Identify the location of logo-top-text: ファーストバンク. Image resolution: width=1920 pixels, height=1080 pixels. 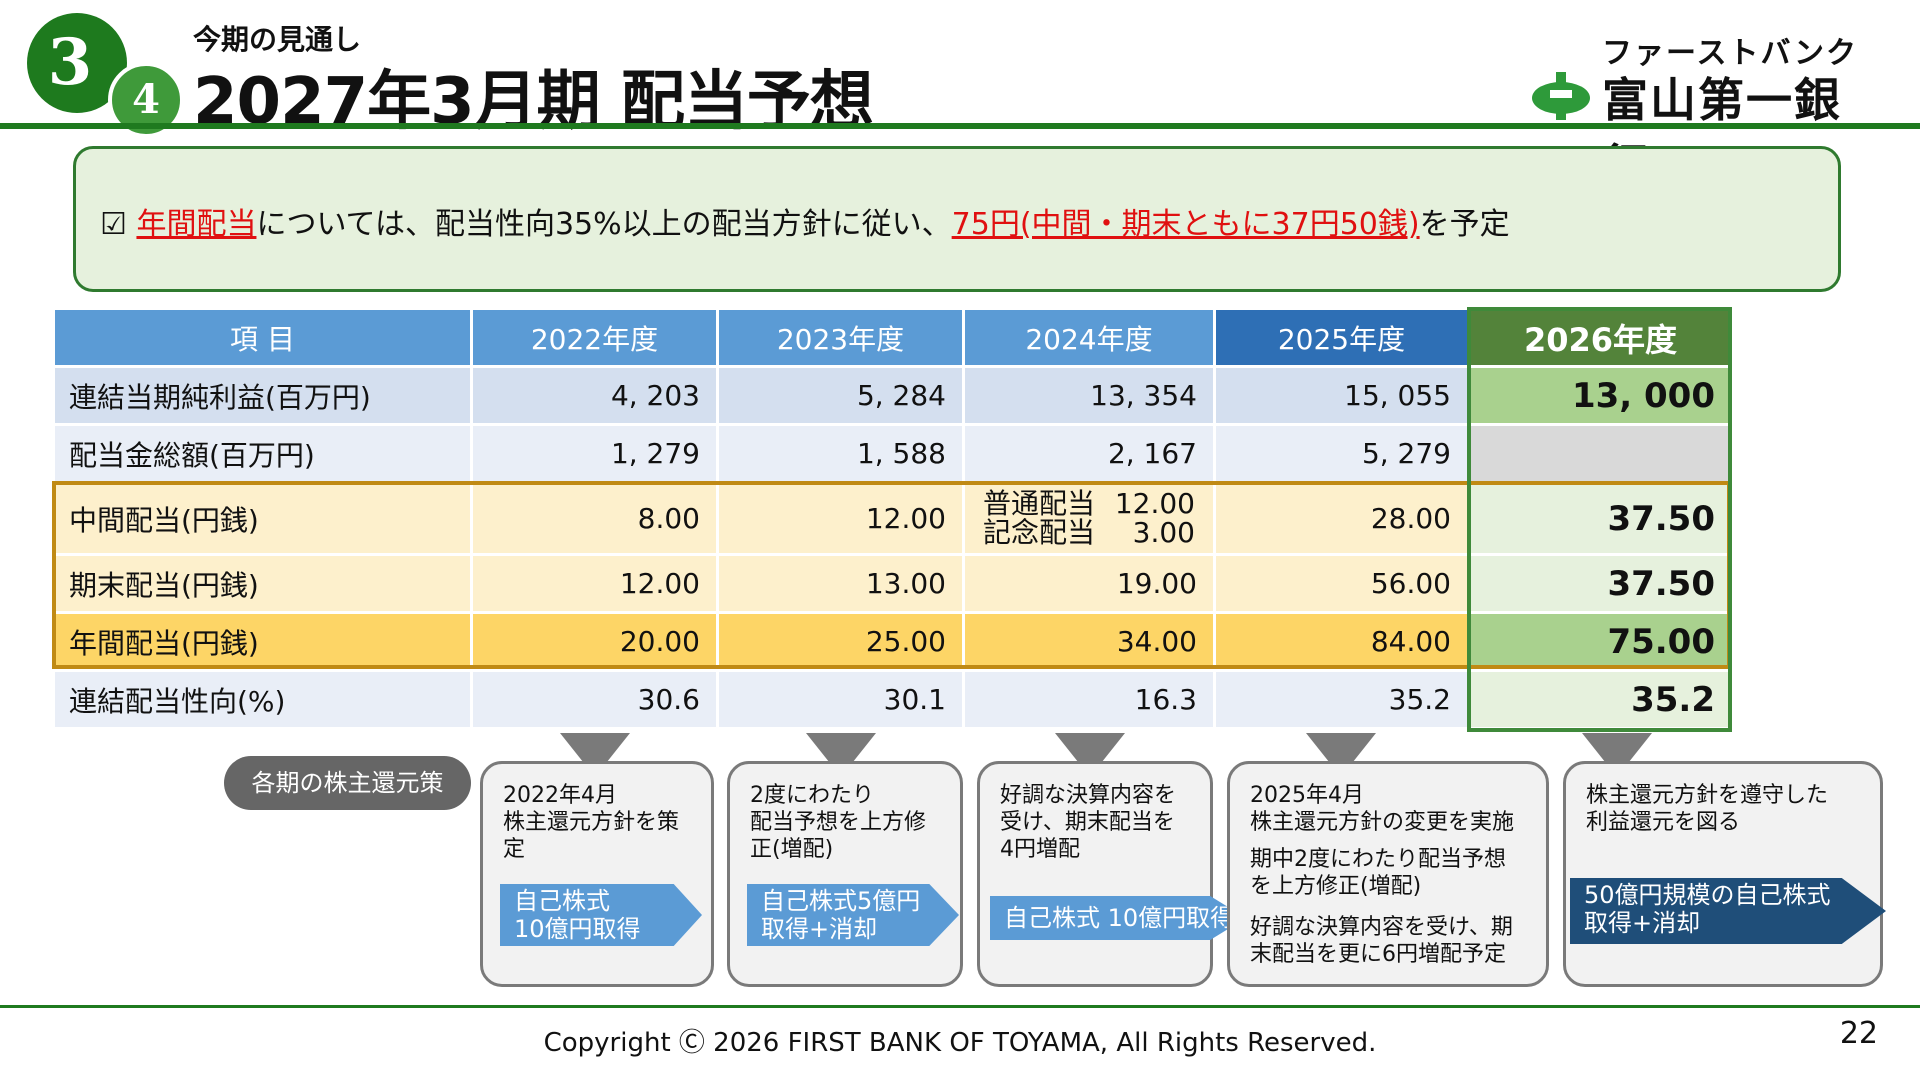
(1730, 53).